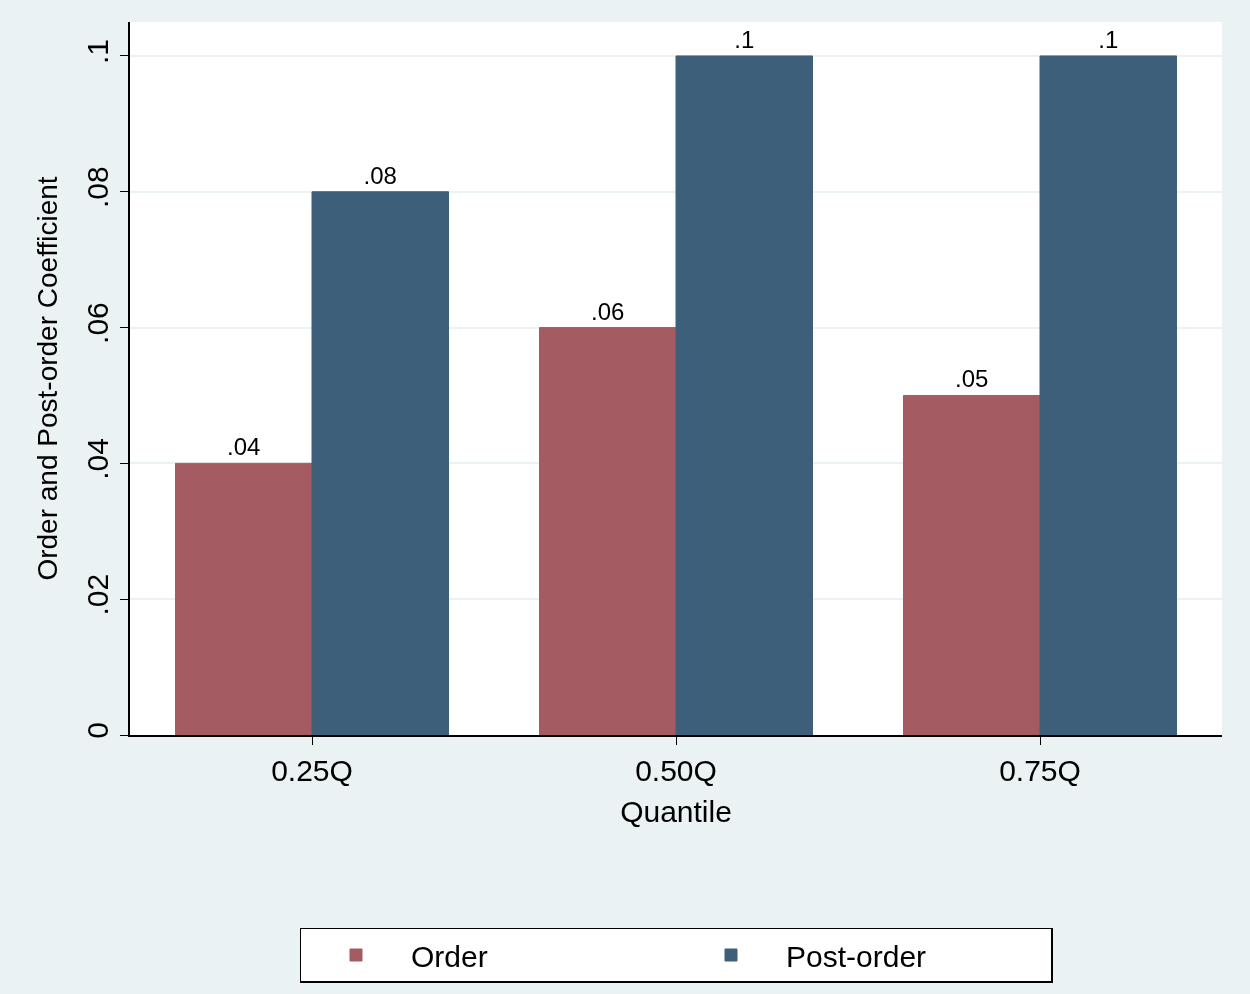 The width and height of the screenshot is (1250, 994). What do you see at coordinates (676, 770) in the screenshot?
I see `x-tick-label: 0.50Q` at bounding box center [676, 770].